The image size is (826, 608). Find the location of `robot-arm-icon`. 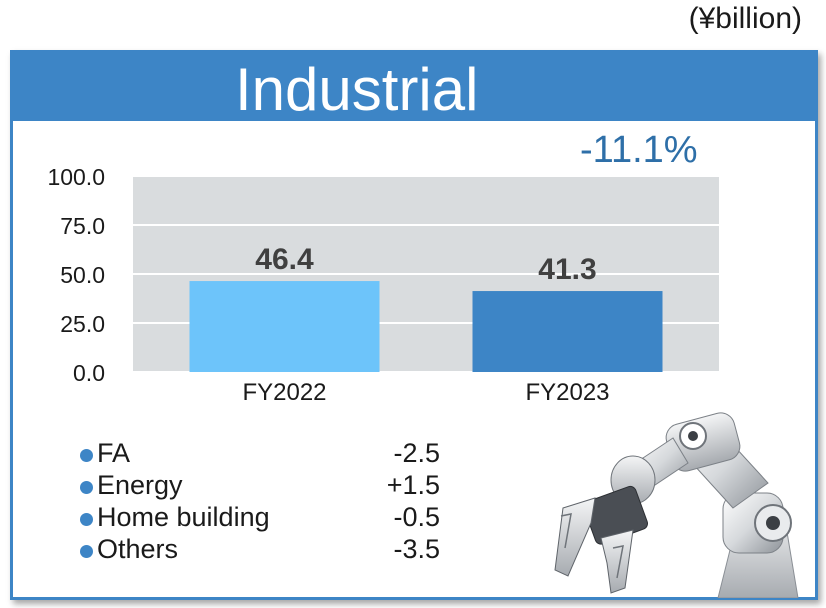

robot-arm-icon is located at coordinates (676, 505).